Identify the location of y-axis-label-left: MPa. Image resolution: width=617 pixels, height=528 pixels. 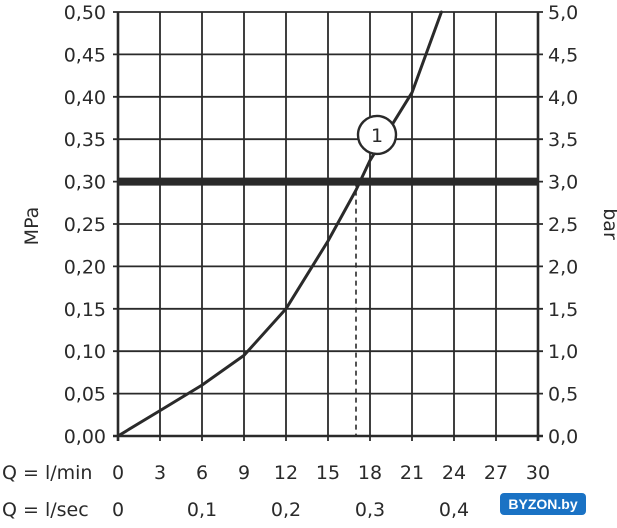
(32, 226).